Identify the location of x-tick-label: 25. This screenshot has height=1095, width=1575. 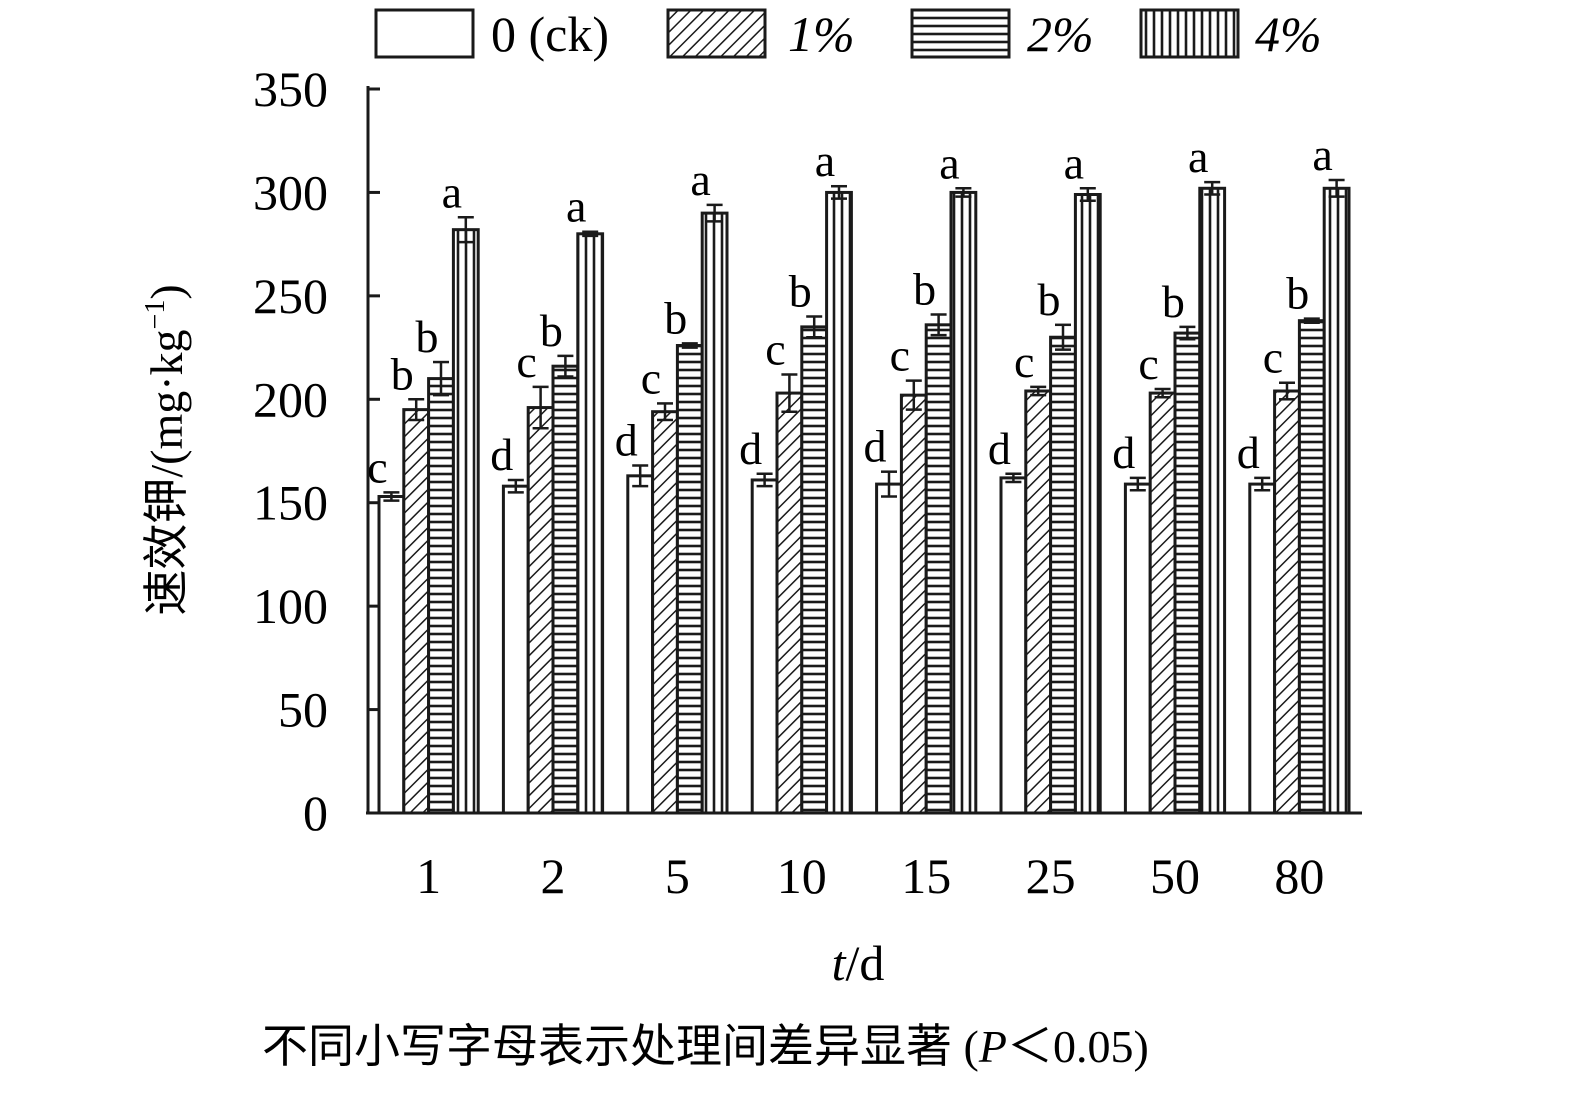
(1051, 876).